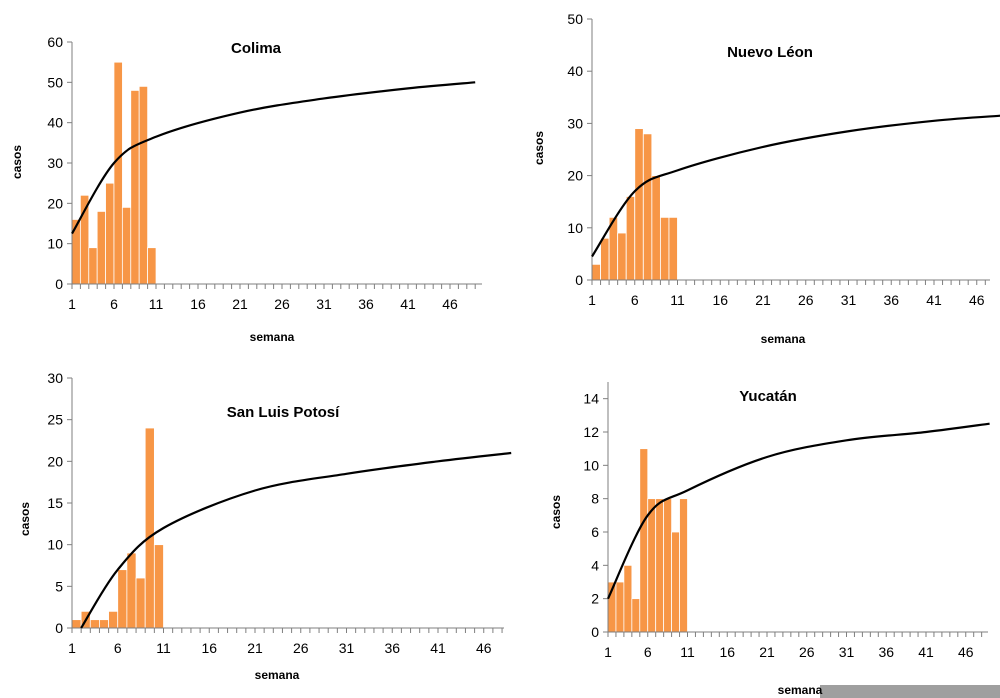 The width and height of the screenshot is (1000, 698). What do you see at coordinates (55, 503) in the screenshot?
I see `y-tick-label: 15` at bounding box center [55, 503].